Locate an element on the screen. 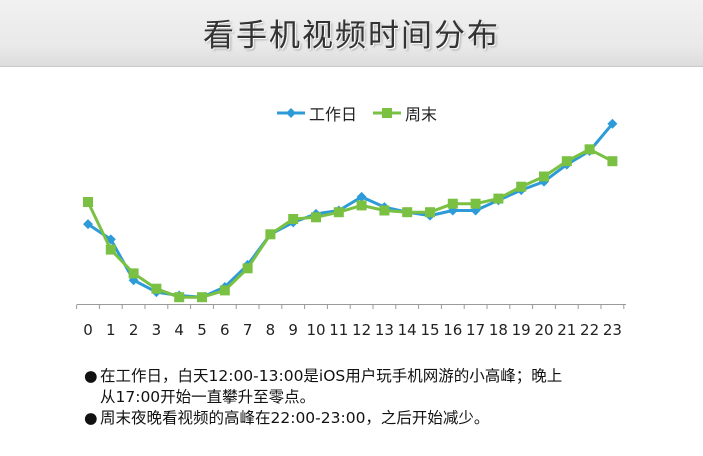 The width and height of the screenshot is (703, 456). note-2: ● 周末夜晚看视频的高峰在22:00-23:00，之后开始减少。 is located at coordinates (364, 418).